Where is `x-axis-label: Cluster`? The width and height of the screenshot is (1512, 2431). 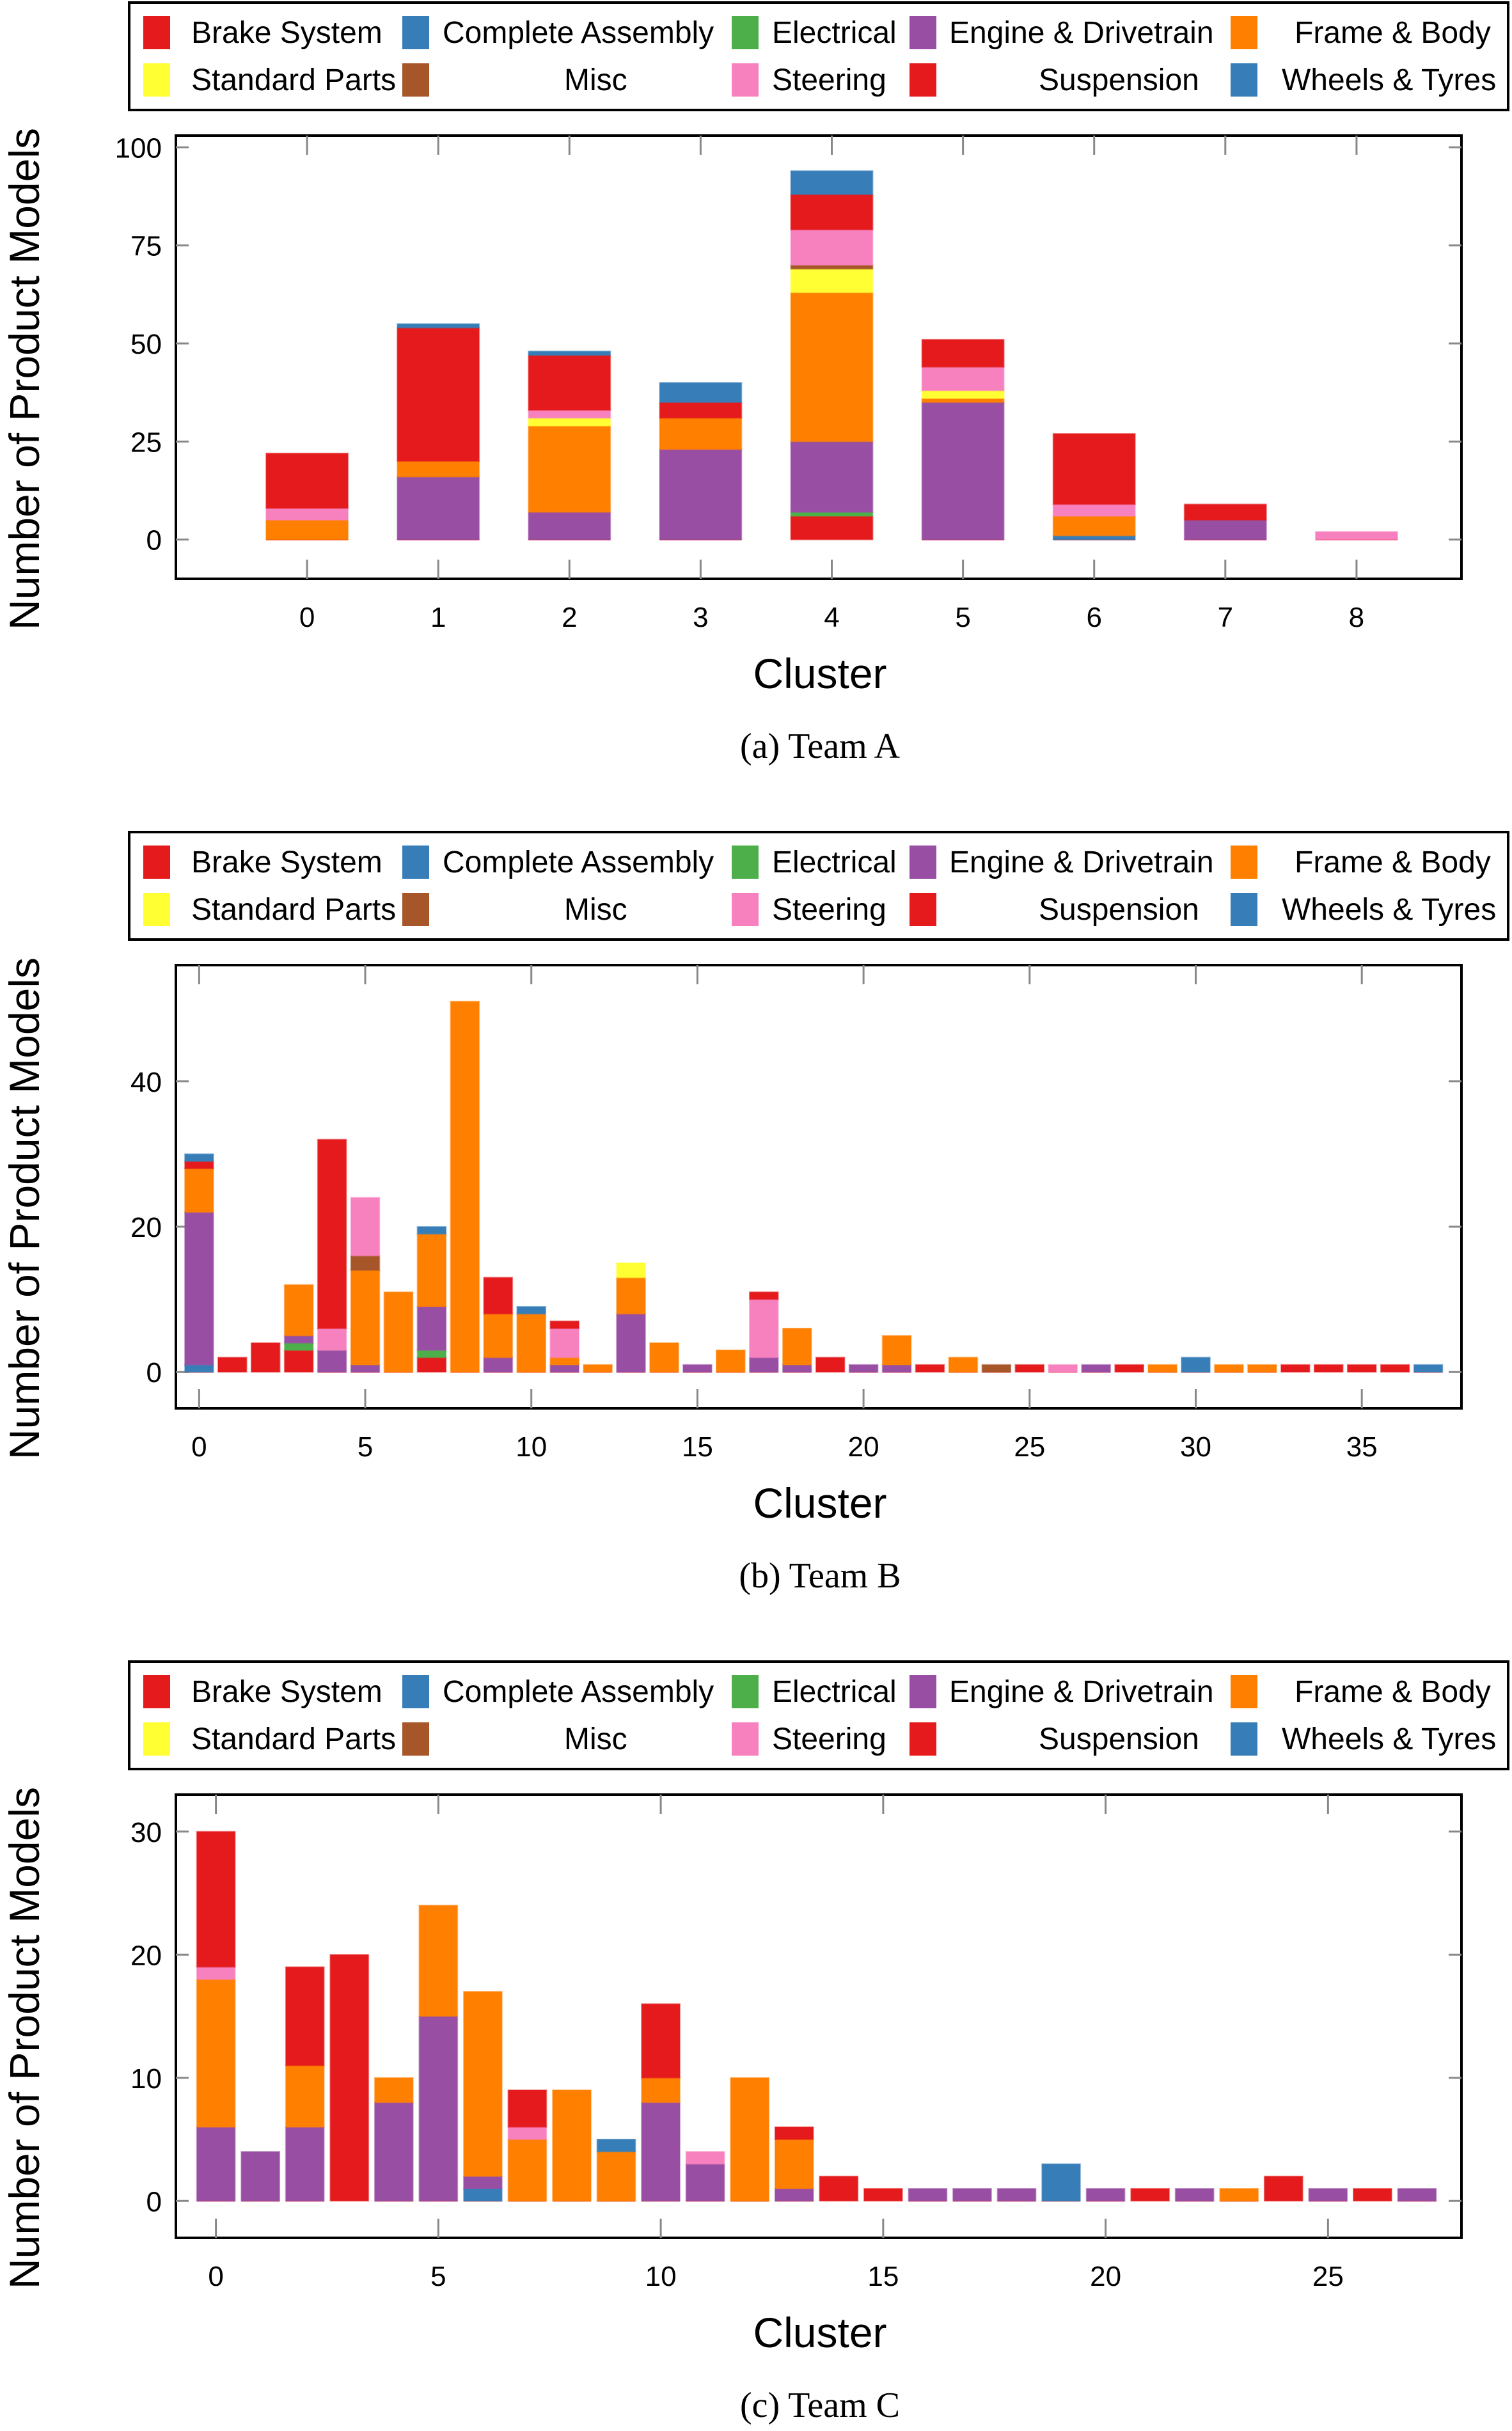 x-axis-label: Cluster is located at coordinates (820, 673).